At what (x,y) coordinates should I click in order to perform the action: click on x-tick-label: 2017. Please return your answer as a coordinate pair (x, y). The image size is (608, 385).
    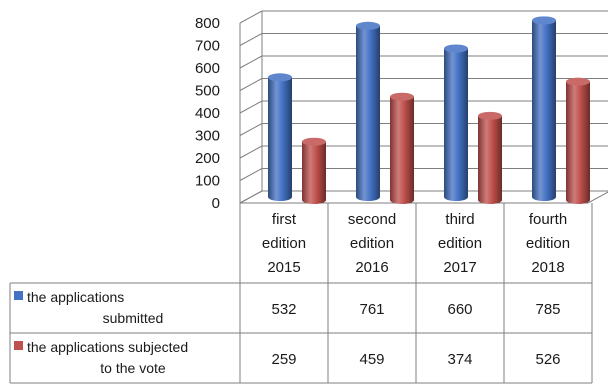
    Looking at the image, I should click on (459, 267).